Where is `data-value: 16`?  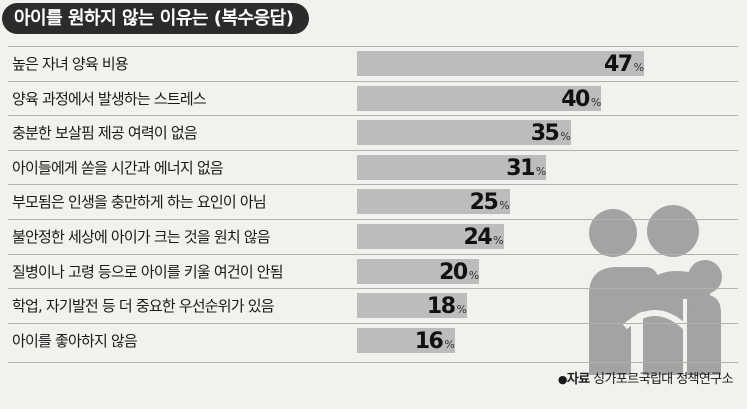
data-value: 16 is located at coordinates (429, 341).